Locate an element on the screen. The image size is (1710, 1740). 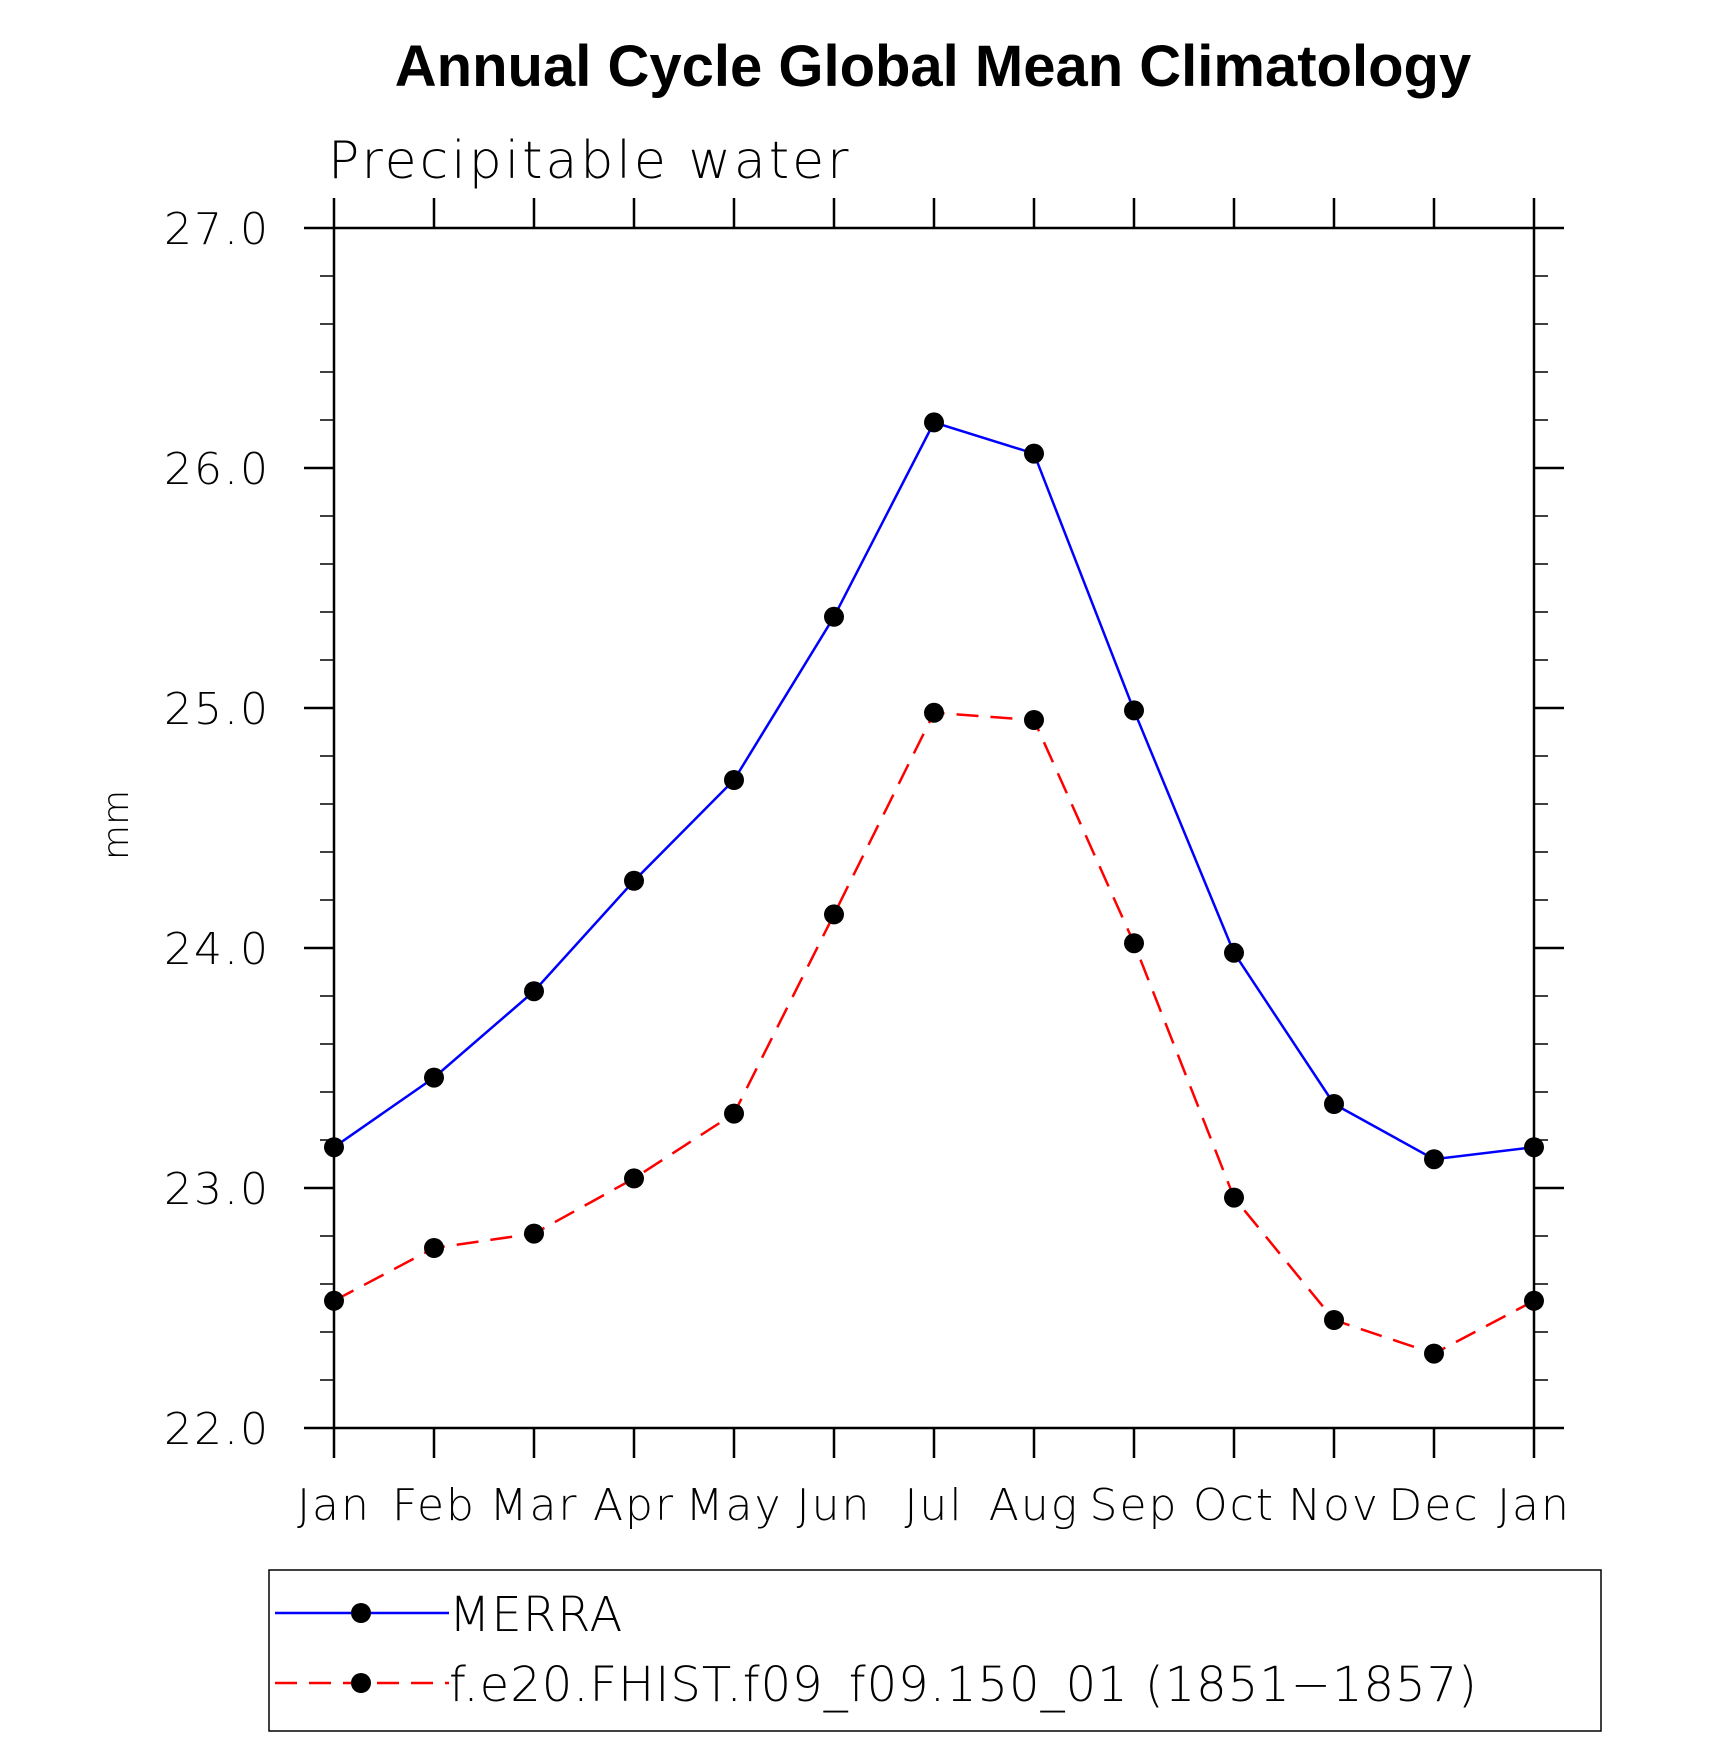
x-tick-label: Mar is located at coordinates (533, 1505).